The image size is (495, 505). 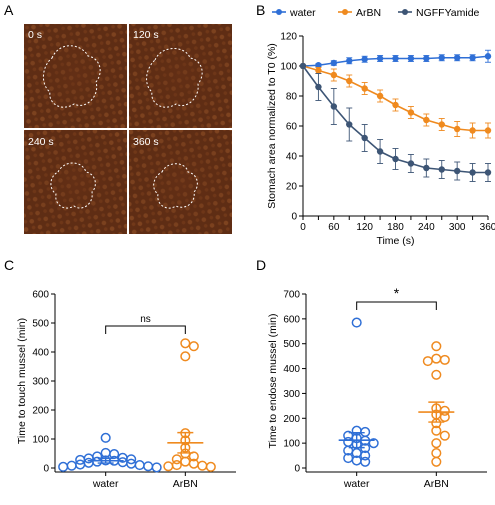 I want to click on x-tick-label: 180, so click(x=395, y=227).